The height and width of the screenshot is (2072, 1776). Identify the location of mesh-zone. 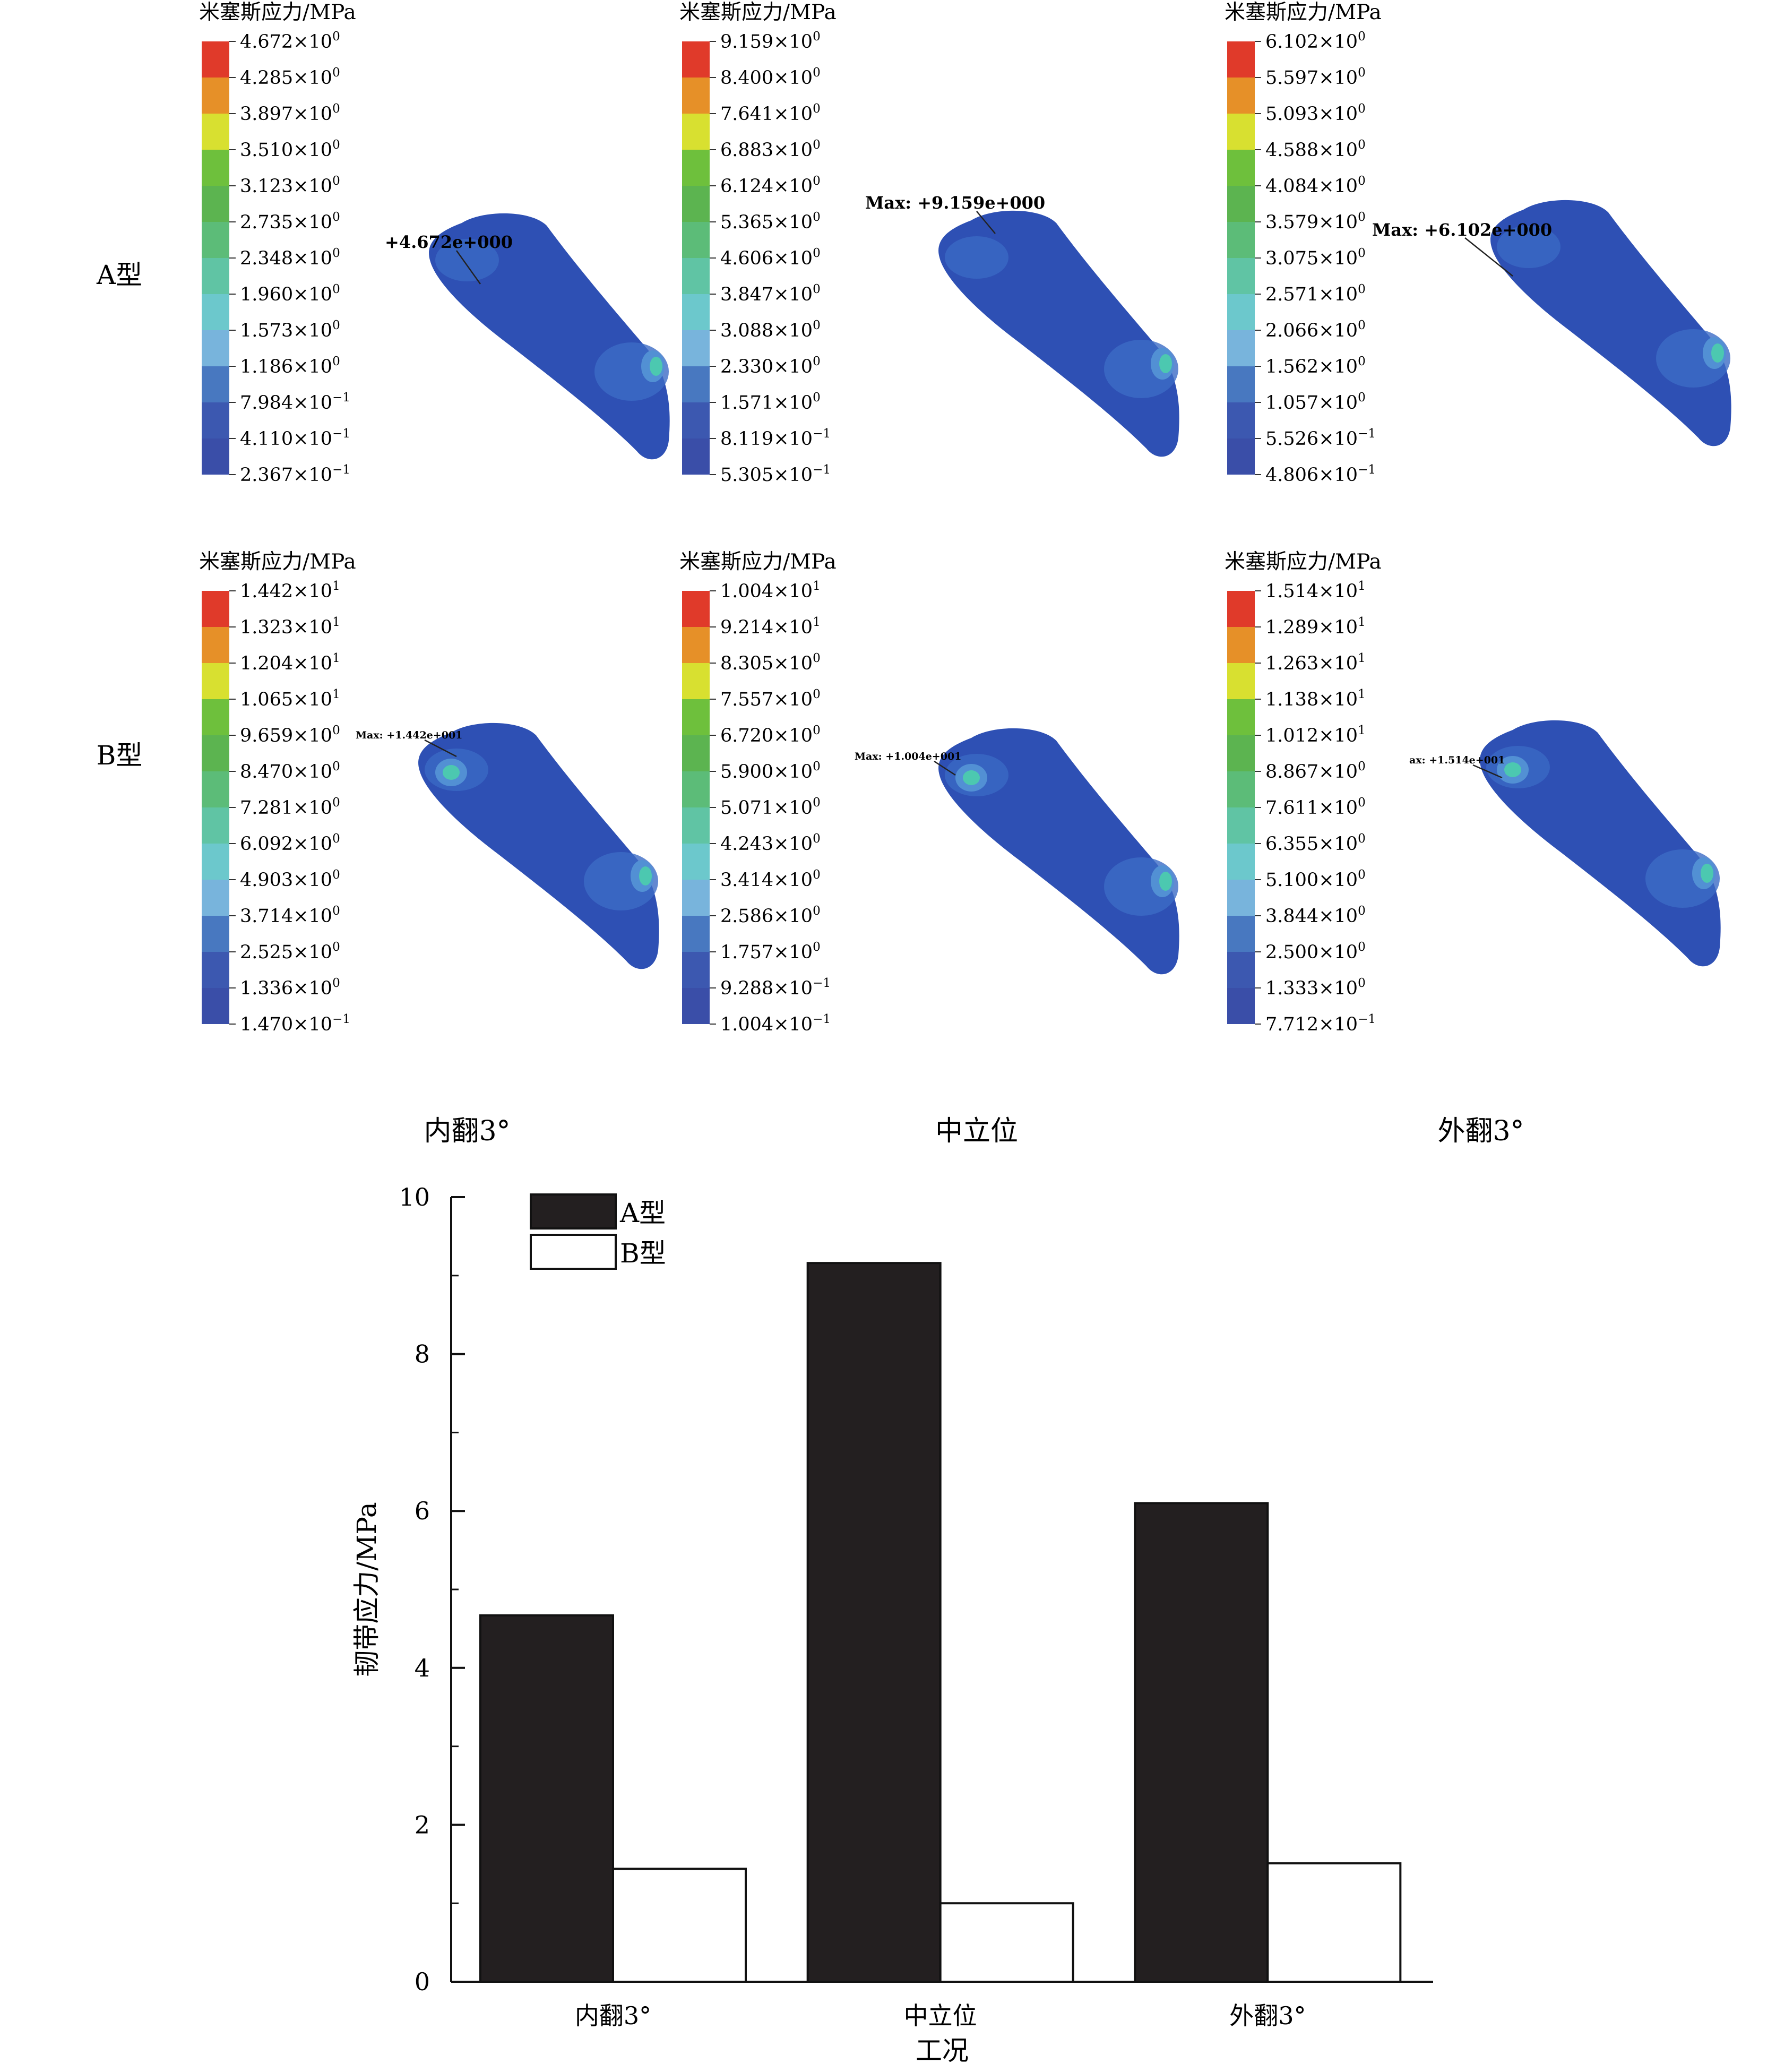
(976, 257).